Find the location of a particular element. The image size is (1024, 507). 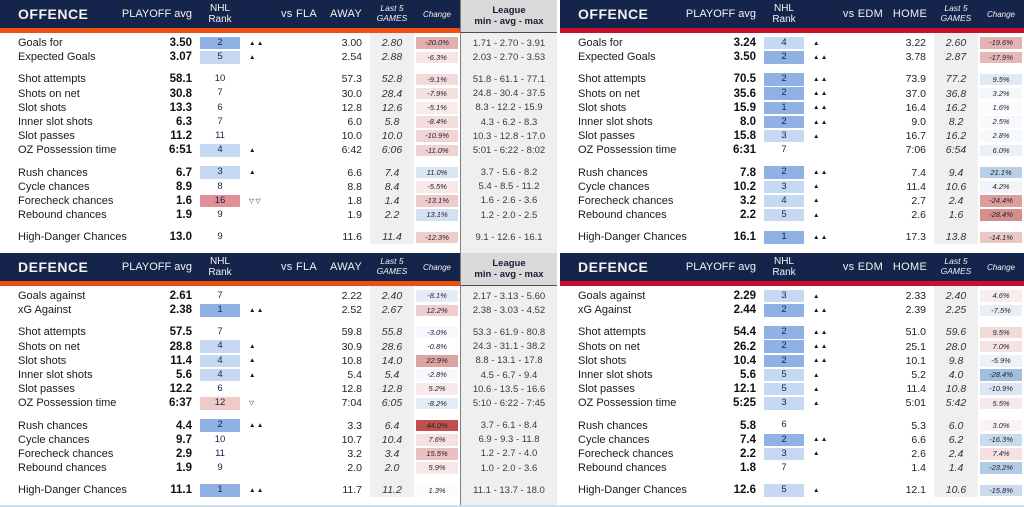

nhl-rank-header-line1: NHL is located at coordinates (219, 8).